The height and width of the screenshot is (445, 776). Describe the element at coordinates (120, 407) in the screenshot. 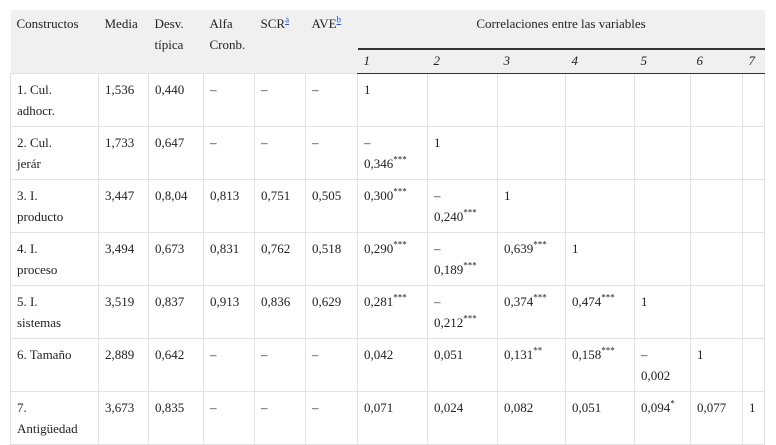

I see `cell-text: 3,673` at that location.